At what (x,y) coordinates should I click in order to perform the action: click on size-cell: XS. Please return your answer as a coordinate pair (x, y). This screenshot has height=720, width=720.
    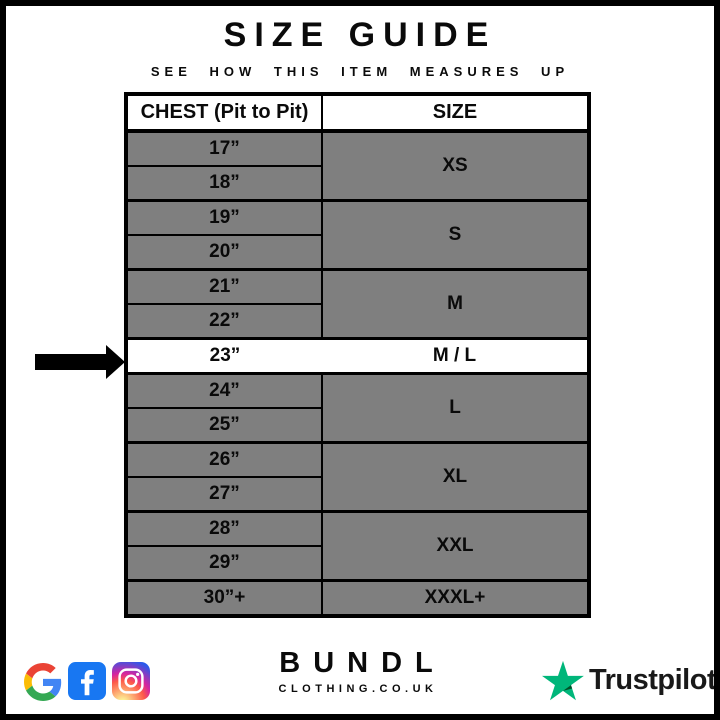
    Looking at the image, I should click on (455, 165).